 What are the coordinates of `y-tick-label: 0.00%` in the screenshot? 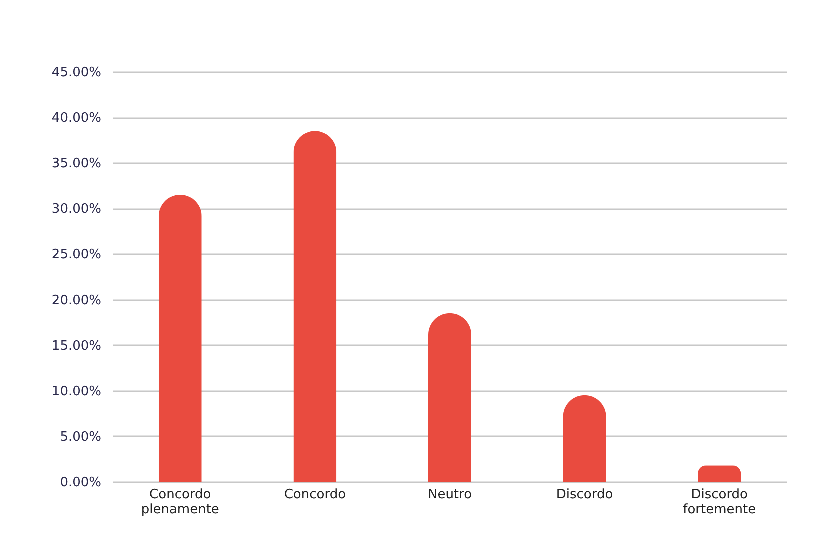 It's located at (81, 483).